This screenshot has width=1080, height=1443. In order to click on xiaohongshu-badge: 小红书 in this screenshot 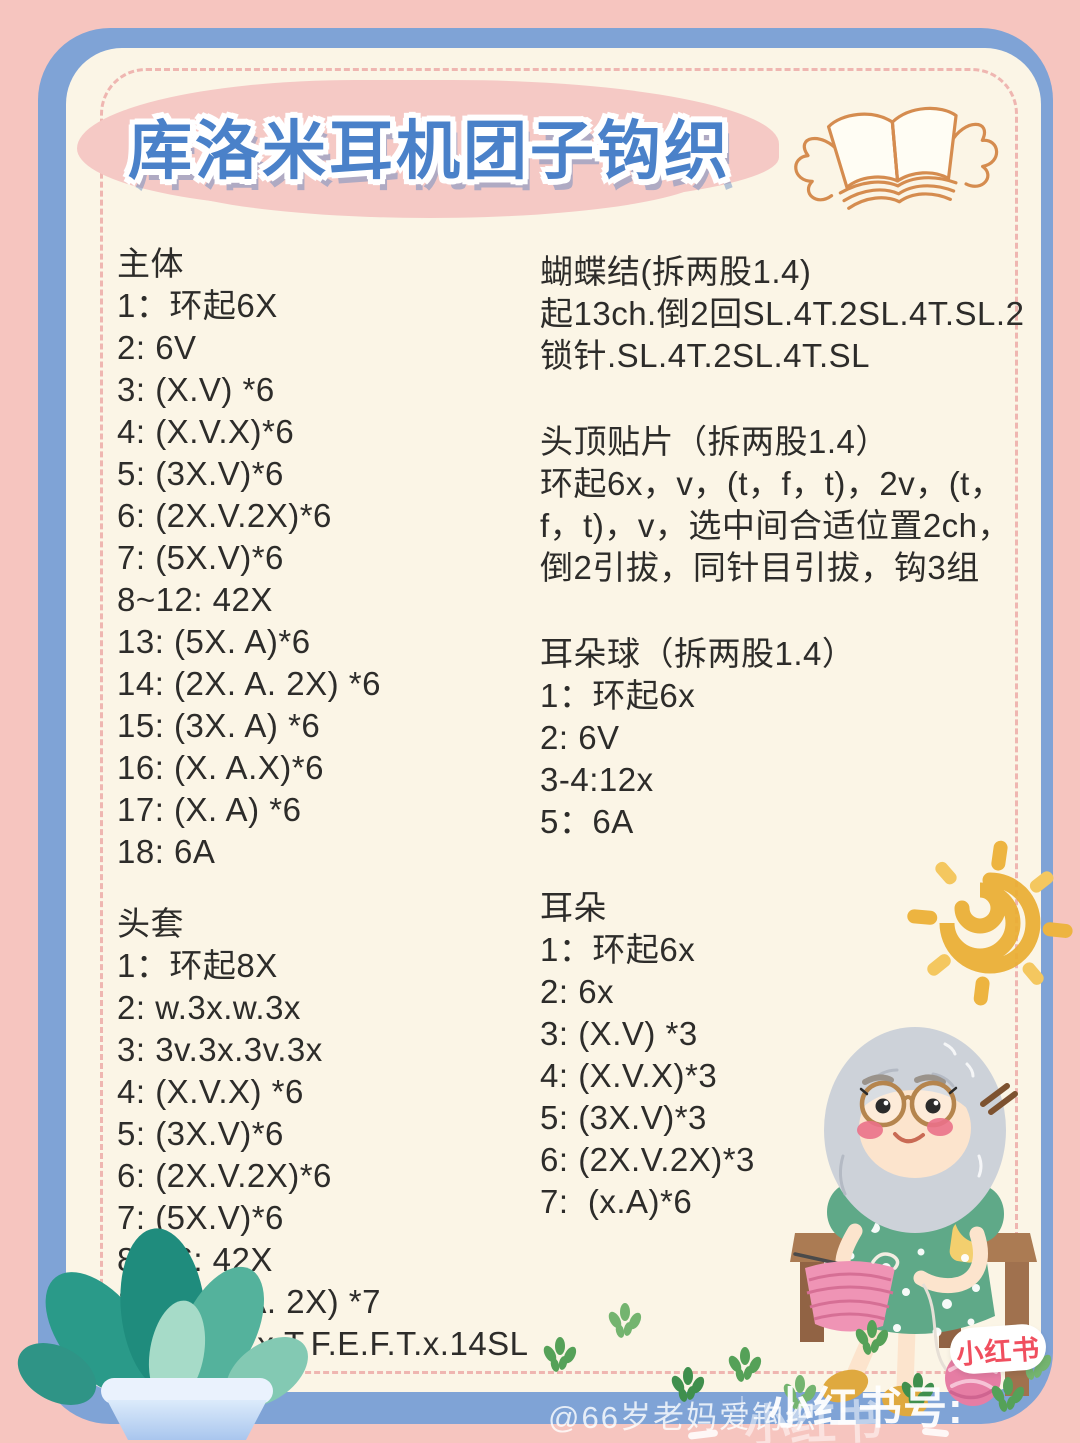, I will do `click(998, 1349)`.